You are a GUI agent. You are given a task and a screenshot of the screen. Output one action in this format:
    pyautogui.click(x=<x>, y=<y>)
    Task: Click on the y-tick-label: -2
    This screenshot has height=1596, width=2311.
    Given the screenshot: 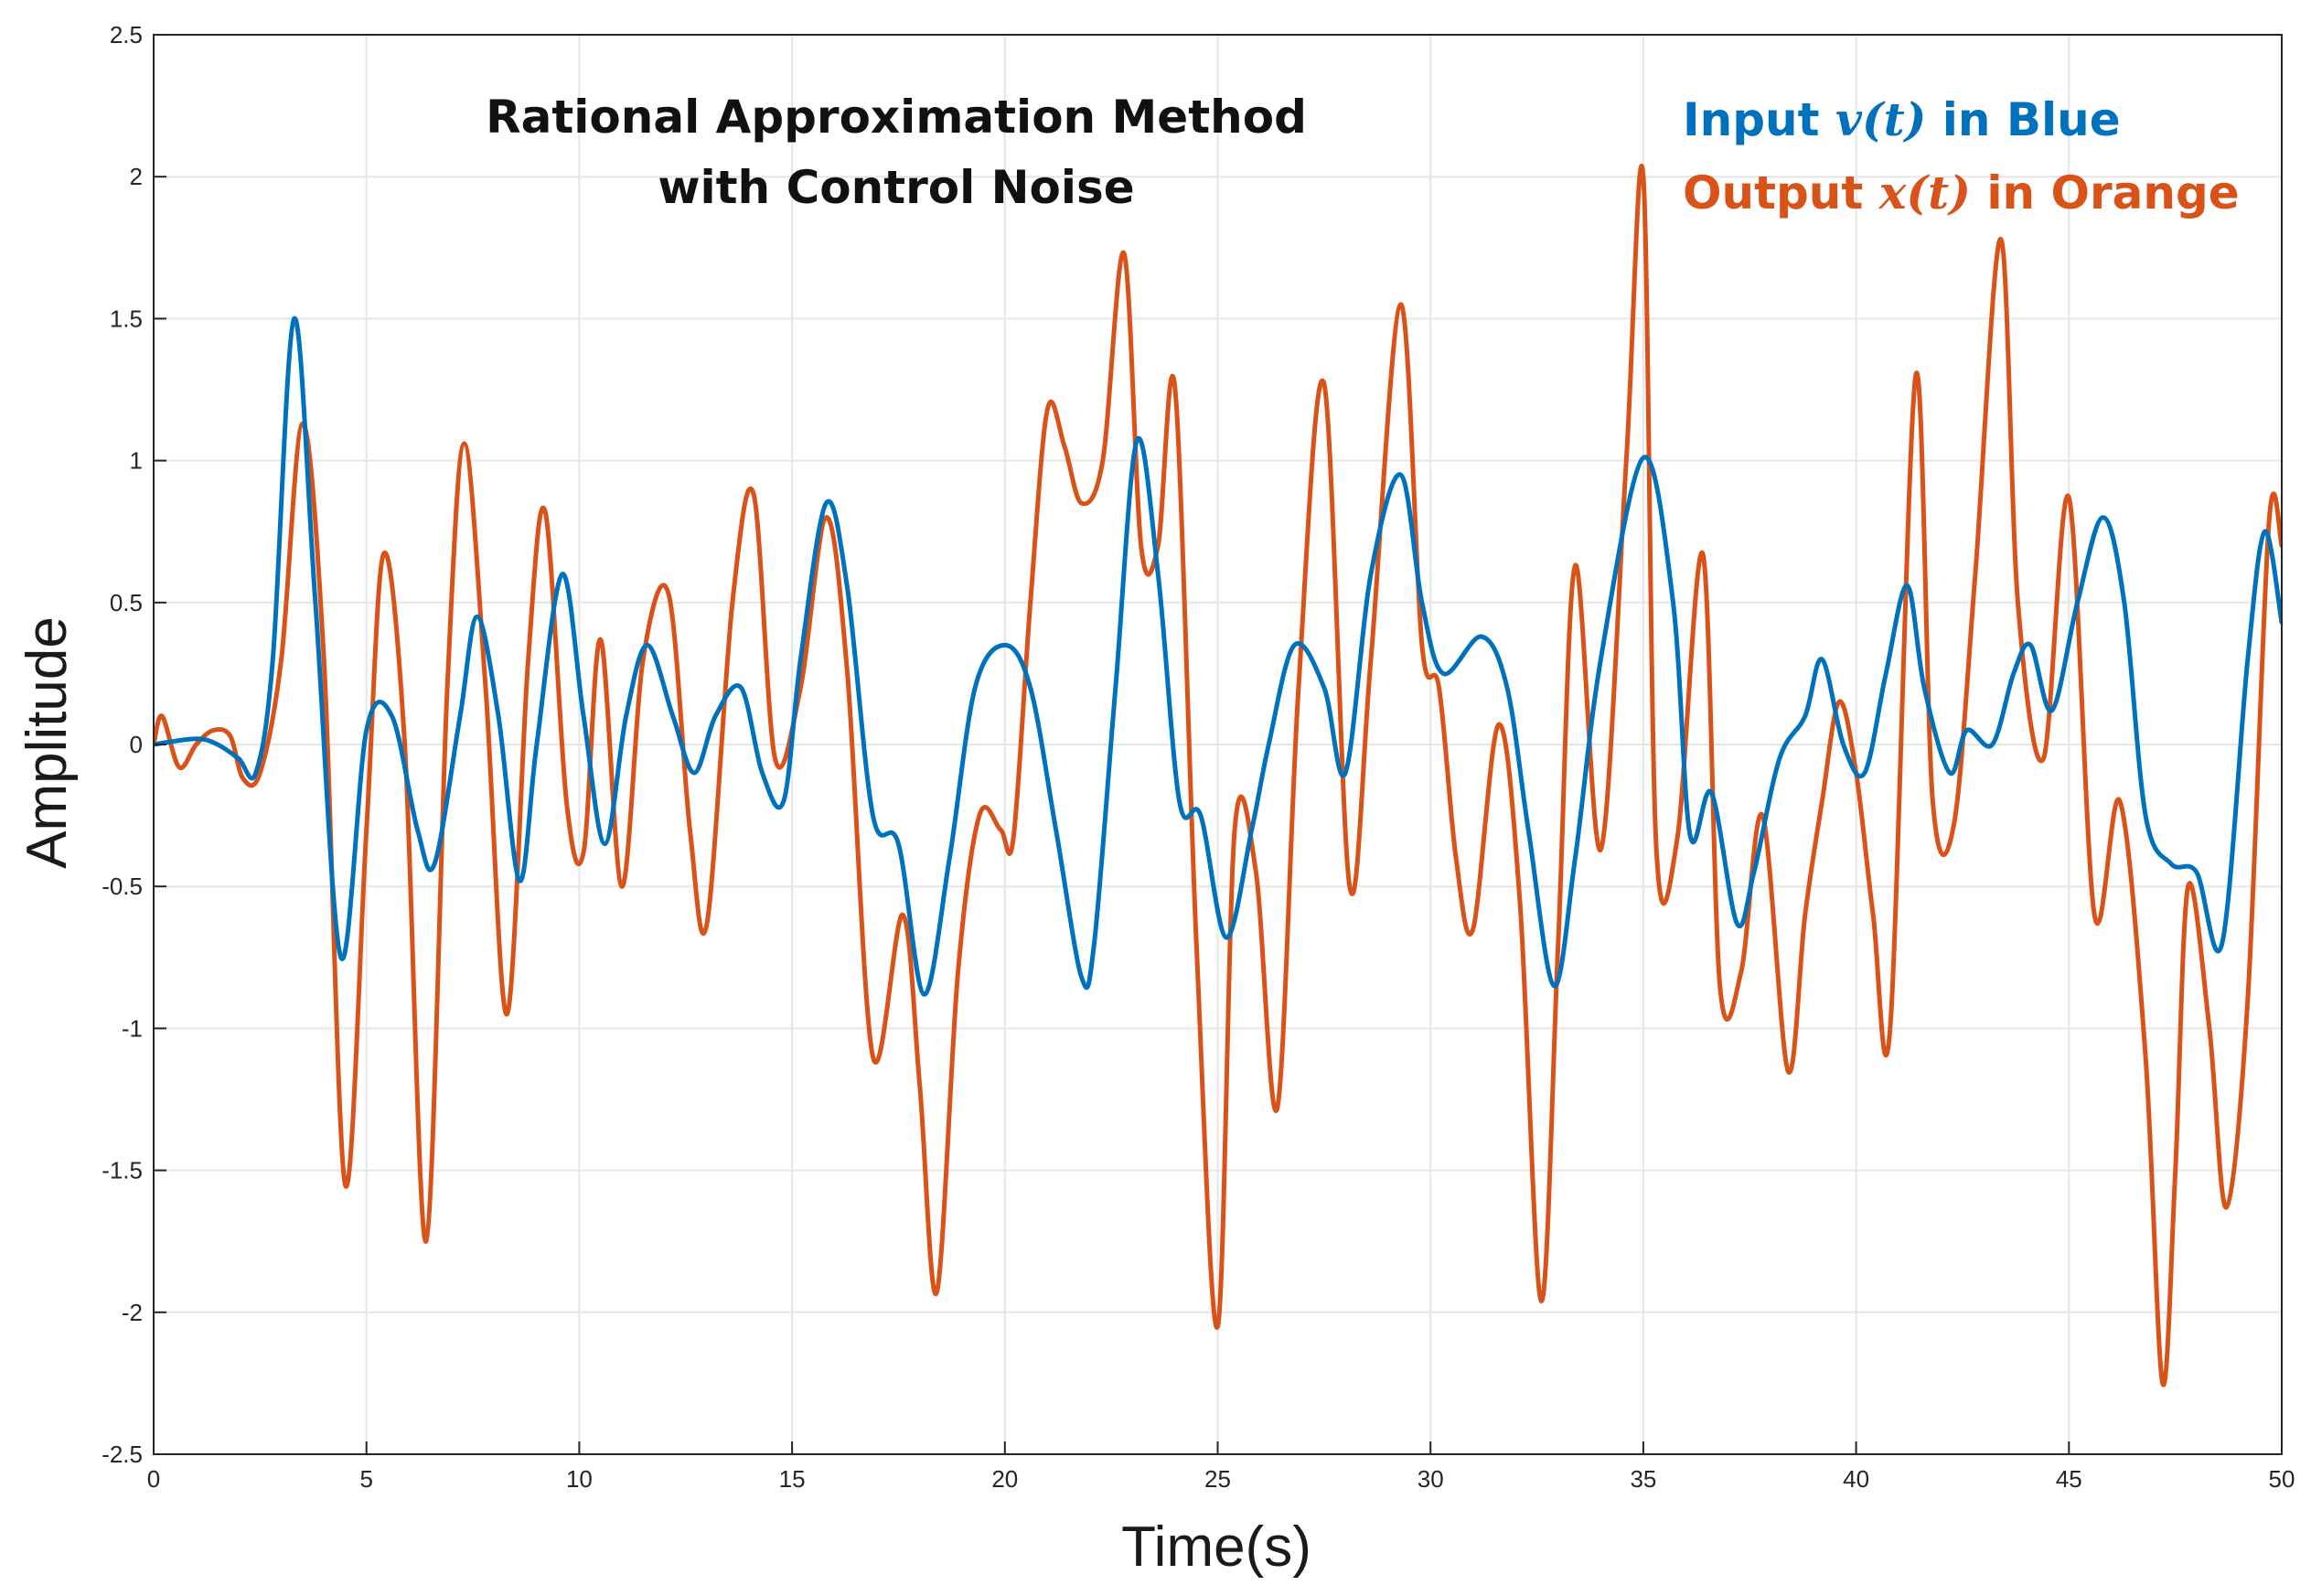 What is the action you would take?
    pyautogui.click(x=133, y=1312)
    